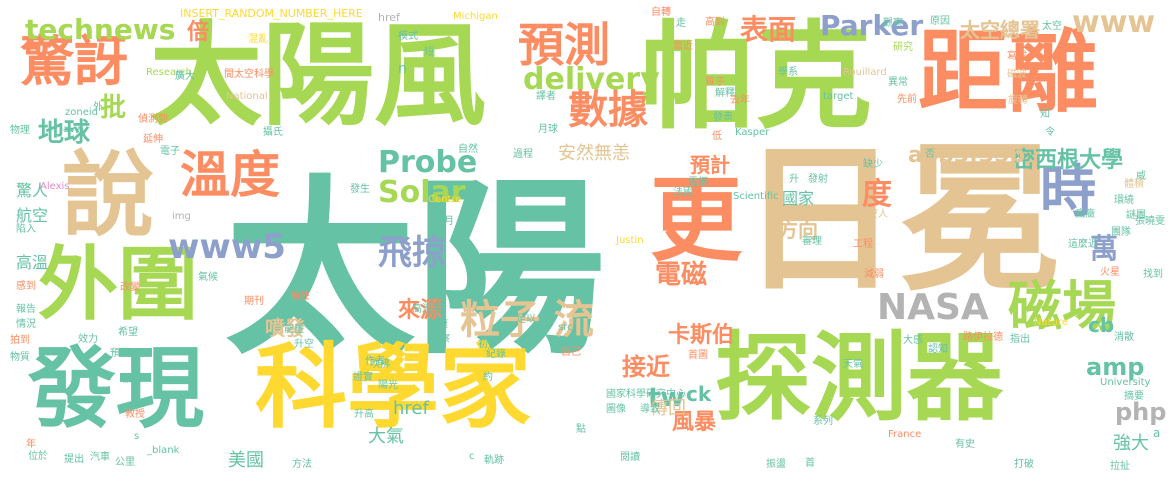 This screenshot has height=482, width=1175. I want to click on word: 振盪, so click(776, 464).